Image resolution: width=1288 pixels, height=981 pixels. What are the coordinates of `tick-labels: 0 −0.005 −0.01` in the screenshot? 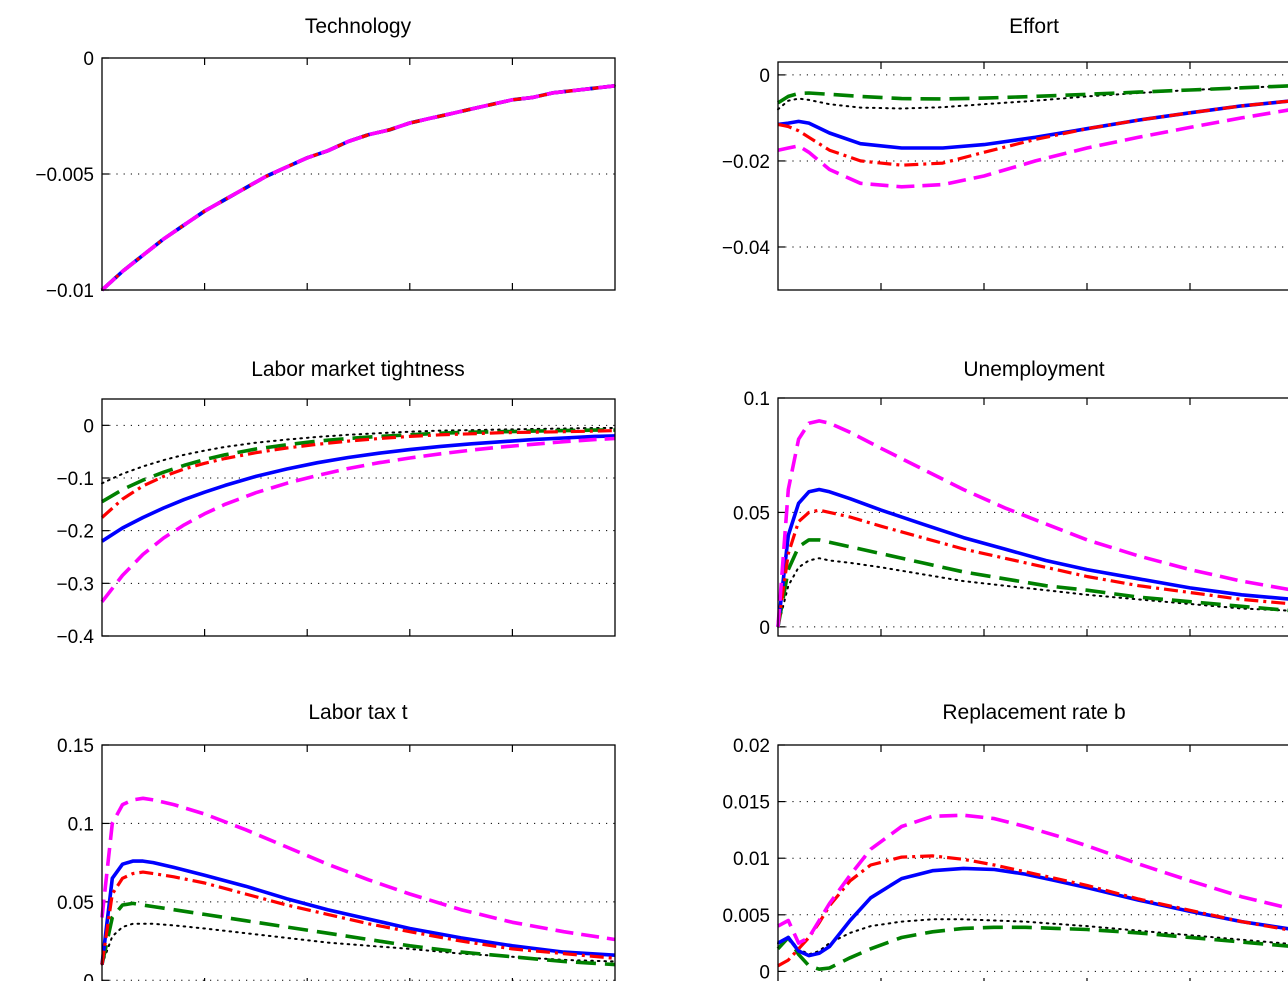 It's located at (64, 175).